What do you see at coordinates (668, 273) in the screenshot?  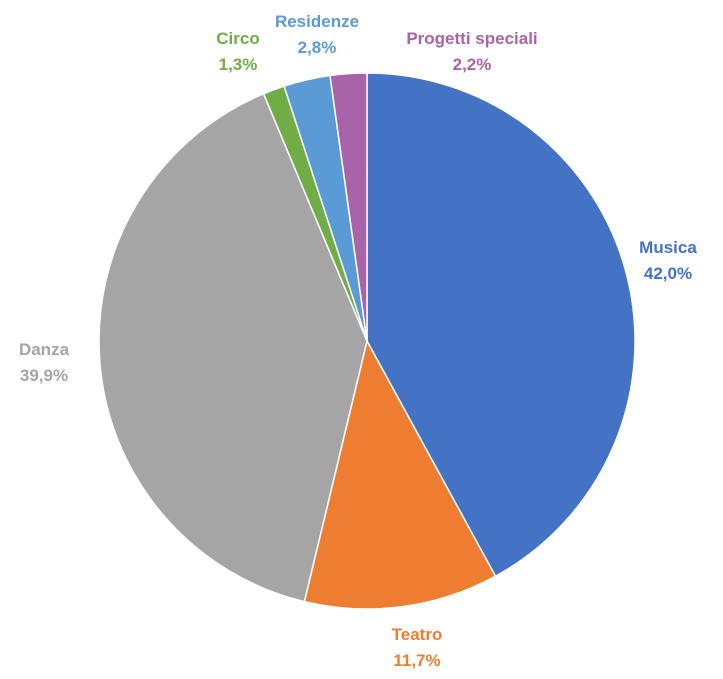 I see `label-musica-value: 42,0%` at bounding box center [668, 273].